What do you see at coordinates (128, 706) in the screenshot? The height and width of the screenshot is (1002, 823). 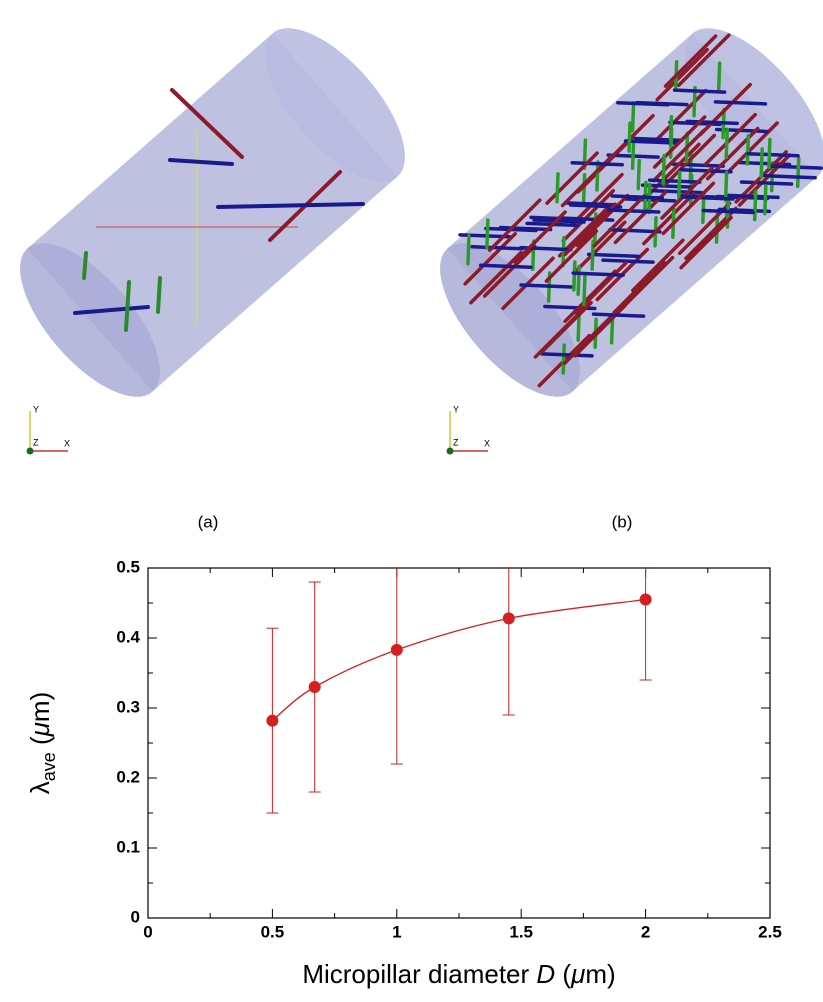 I see `y-tick-label: 0.3` at bounding box center [128, 706].